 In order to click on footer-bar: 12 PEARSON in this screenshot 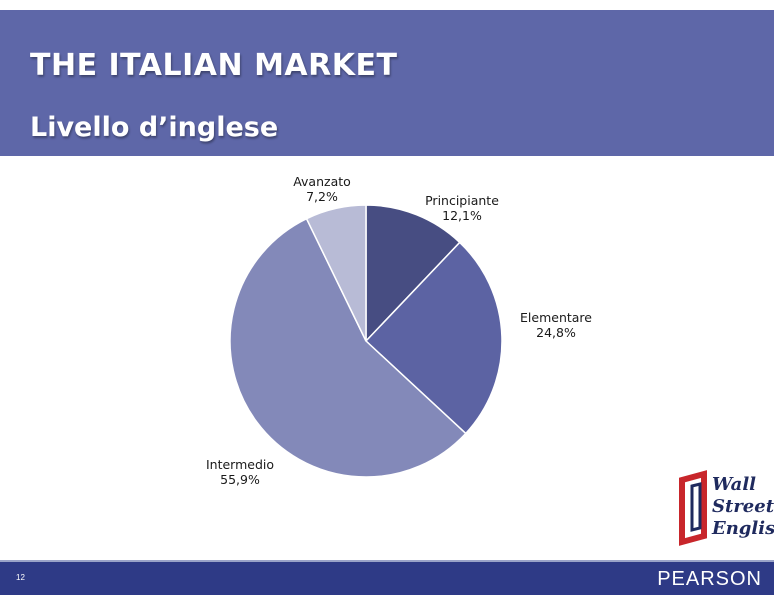, I will do `click(387, 577)`.